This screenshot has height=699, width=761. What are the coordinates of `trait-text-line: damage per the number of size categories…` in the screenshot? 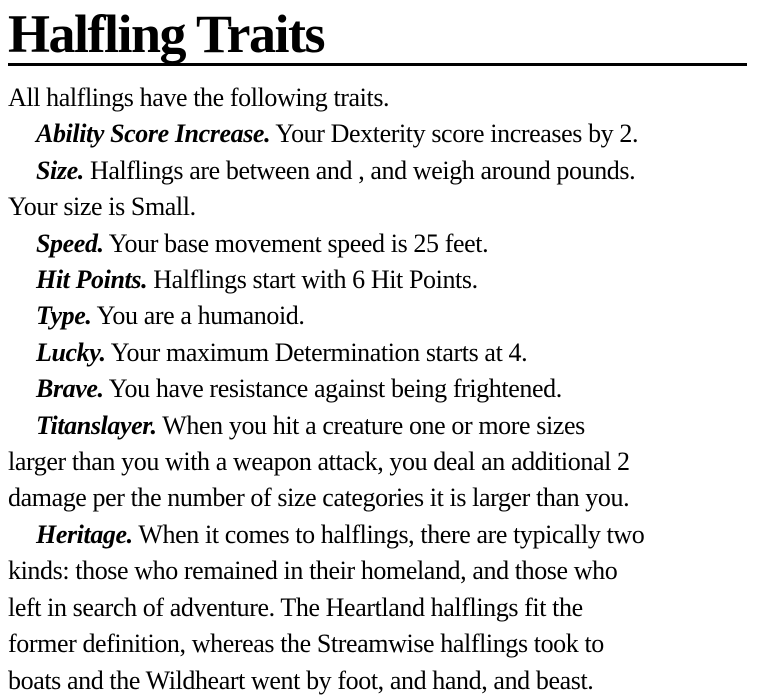 It's located at (319, 498).